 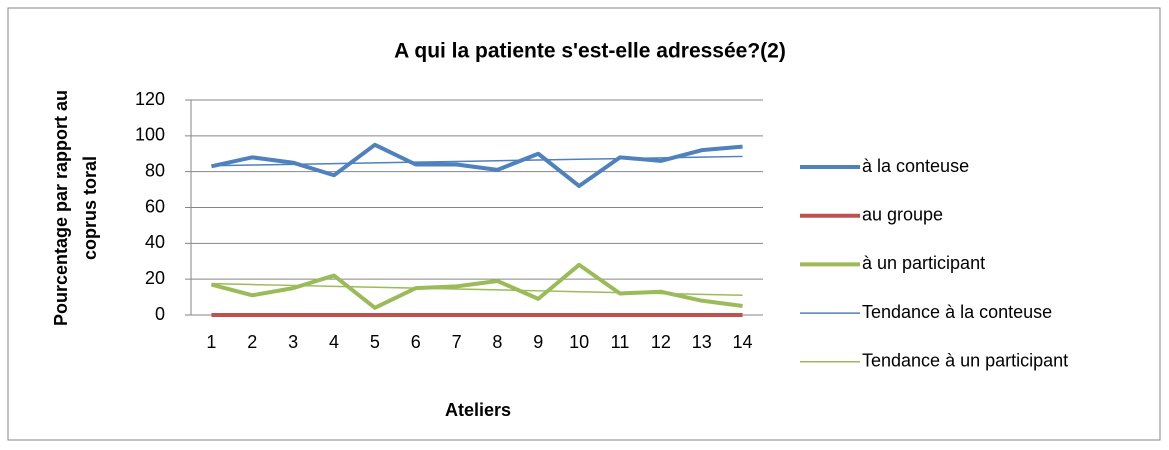 I want to click on y-tick-label: 100, so click(x=150, y=135).